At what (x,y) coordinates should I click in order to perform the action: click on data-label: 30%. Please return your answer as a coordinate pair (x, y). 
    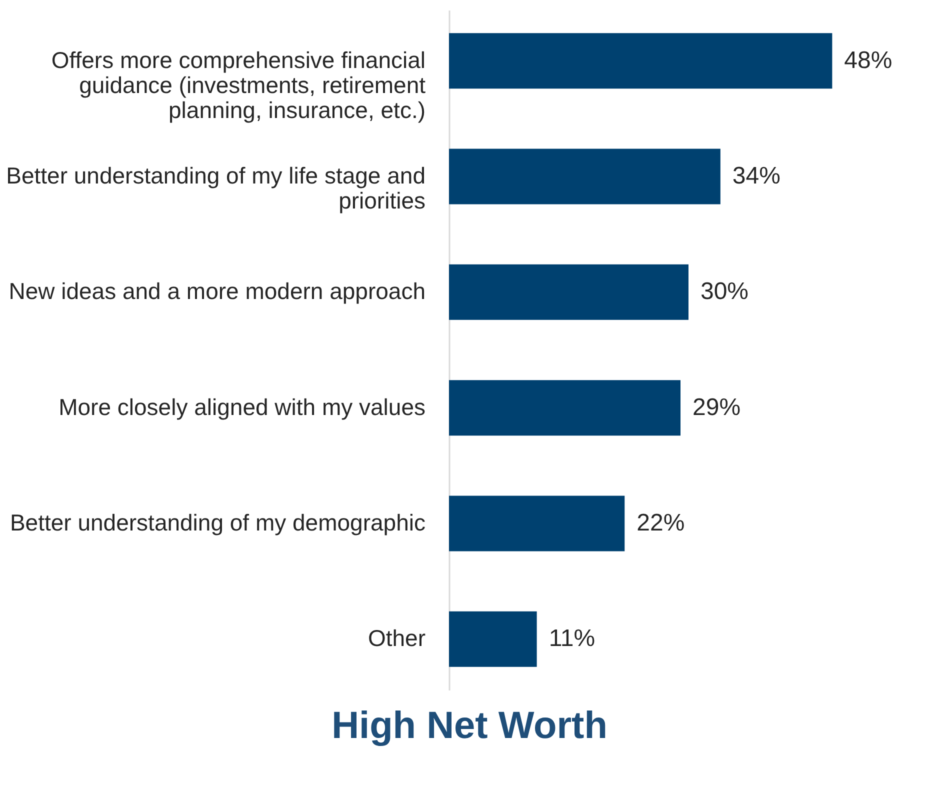
    Looking at the image, I should click on (724, 292).